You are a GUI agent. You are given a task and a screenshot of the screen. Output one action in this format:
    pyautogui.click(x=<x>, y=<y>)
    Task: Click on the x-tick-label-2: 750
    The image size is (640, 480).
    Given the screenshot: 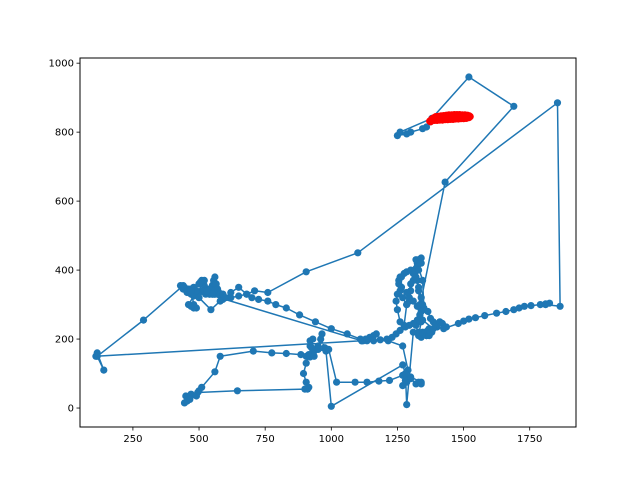 What is the action you would take?
    pyautogui.click(x=265, y=439)
    